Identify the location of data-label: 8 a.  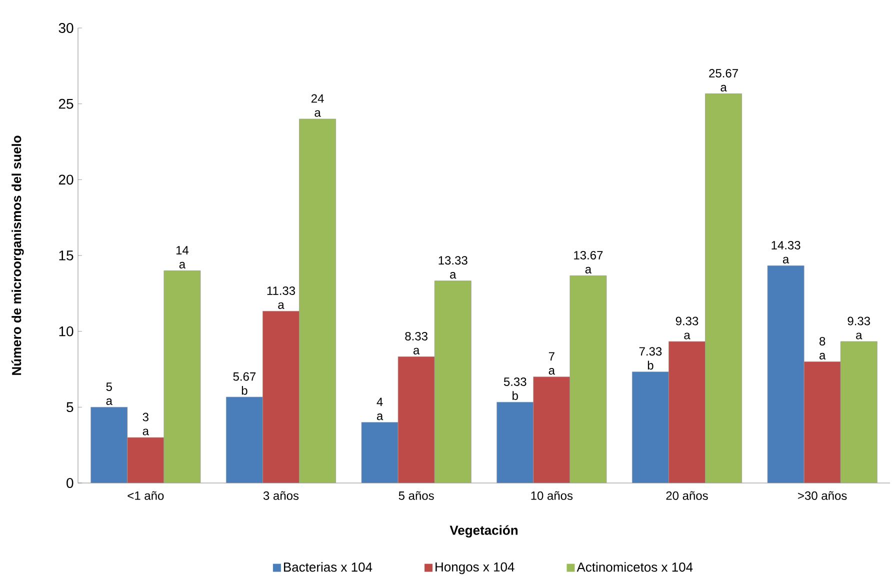
(823, 348).